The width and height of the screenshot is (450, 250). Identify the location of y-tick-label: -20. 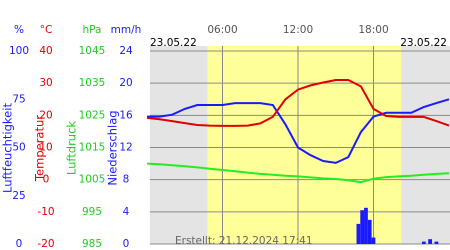
(45, 244).